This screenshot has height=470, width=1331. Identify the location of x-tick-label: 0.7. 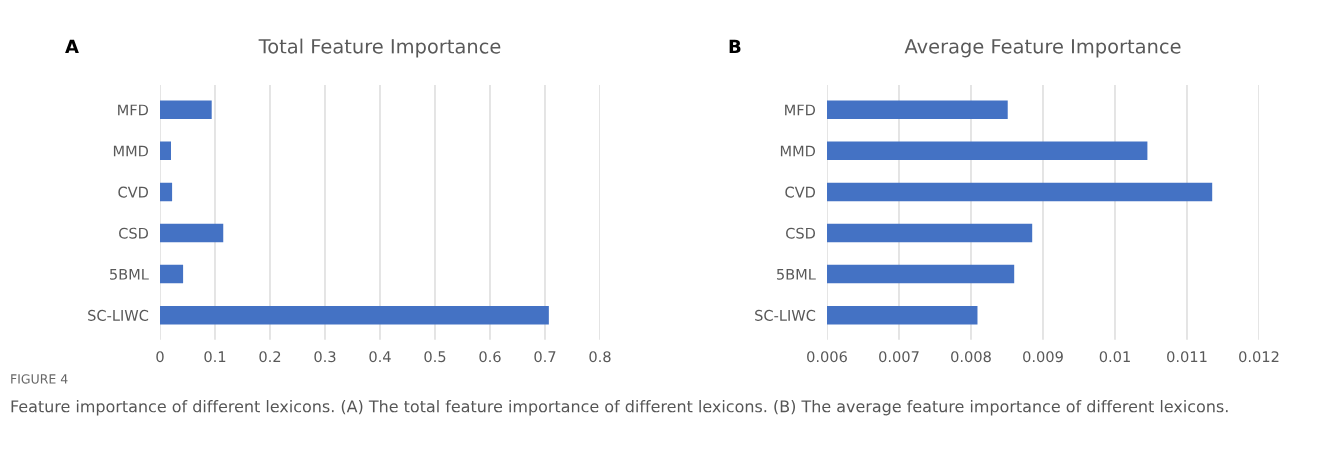
(545, 357).